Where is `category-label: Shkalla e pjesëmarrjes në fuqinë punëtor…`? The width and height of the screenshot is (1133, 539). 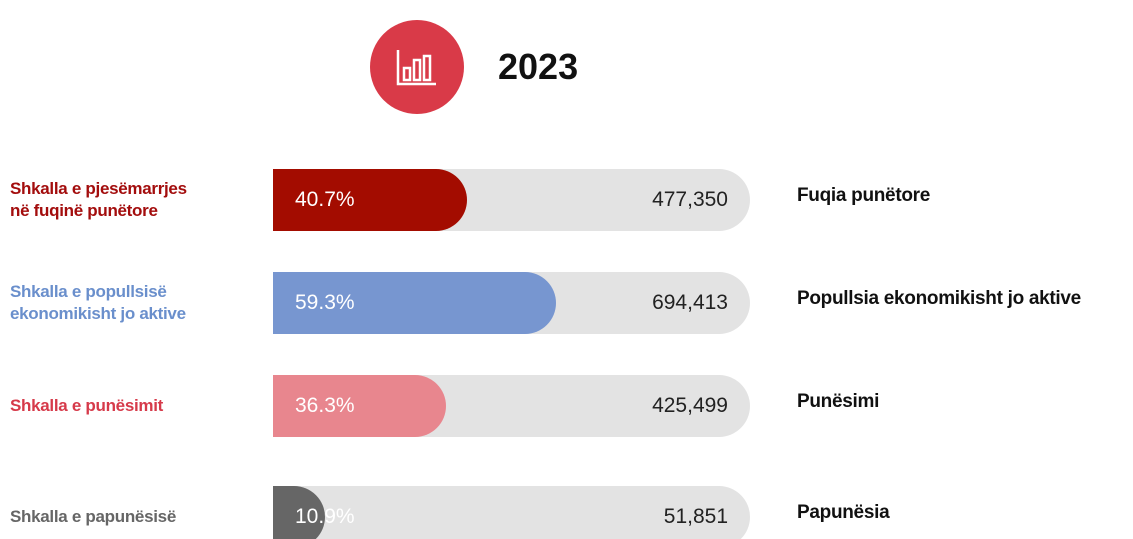 category-label: Shkalla e pjesëmarrjes në fuqinë punëtor… is located at coordinates (98, 199).